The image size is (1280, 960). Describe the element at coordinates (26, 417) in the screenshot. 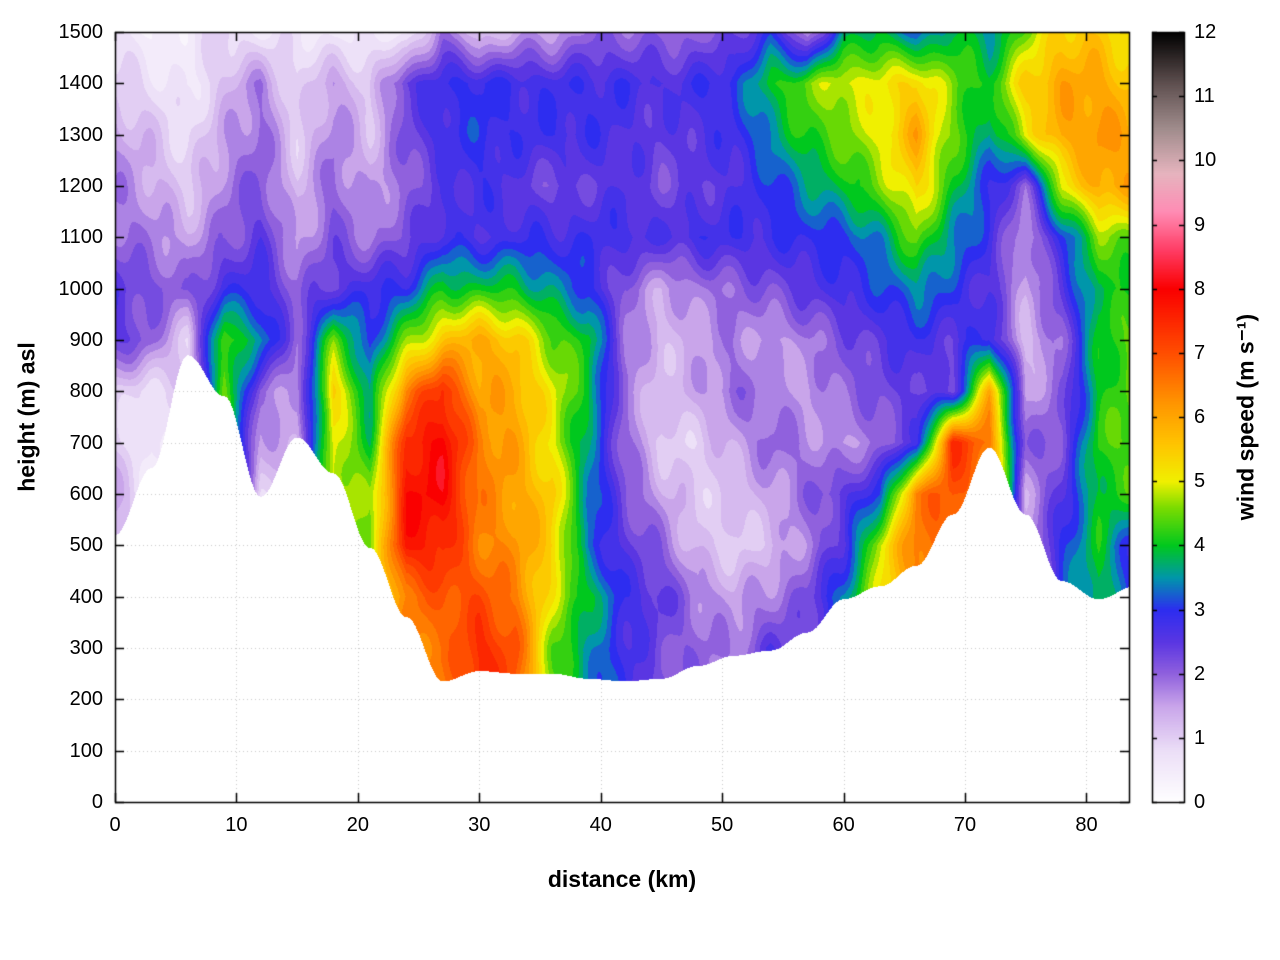

I see `y-axis-title: height (m) asl` at that location.